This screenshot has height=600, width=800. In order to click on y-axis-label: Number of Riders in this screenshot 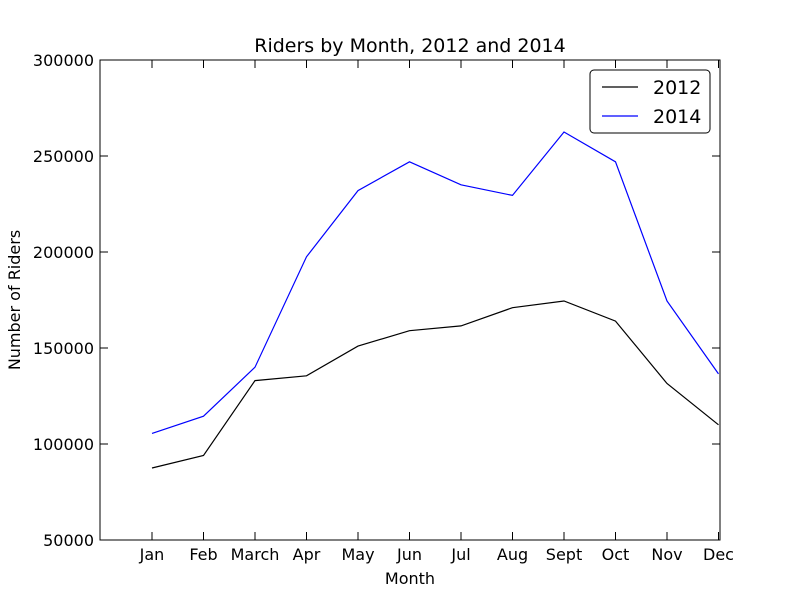, I will do `click(14, 300)`.